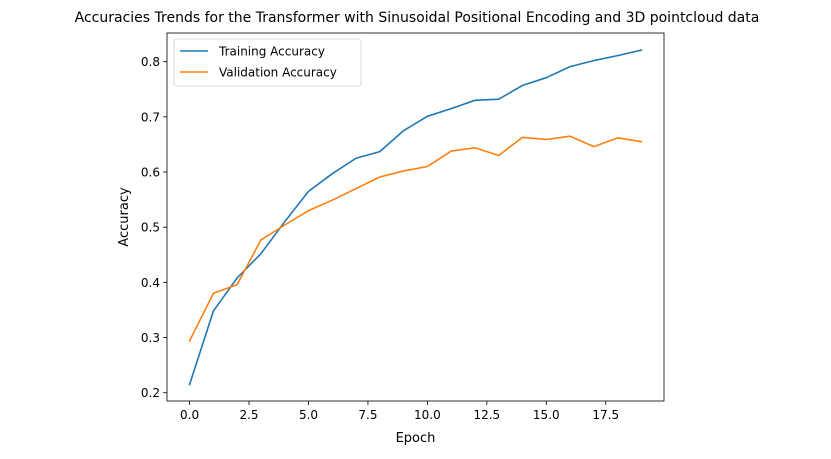 This screenshot has width=831, height=459. What do you see at coordinates (399, 411) in the screenshot?
I see `x-axis-ticks: 0.0 2.5 5.0 7.5 10.0 12.5 15.0 17.5` at bounding box center [399, 411].